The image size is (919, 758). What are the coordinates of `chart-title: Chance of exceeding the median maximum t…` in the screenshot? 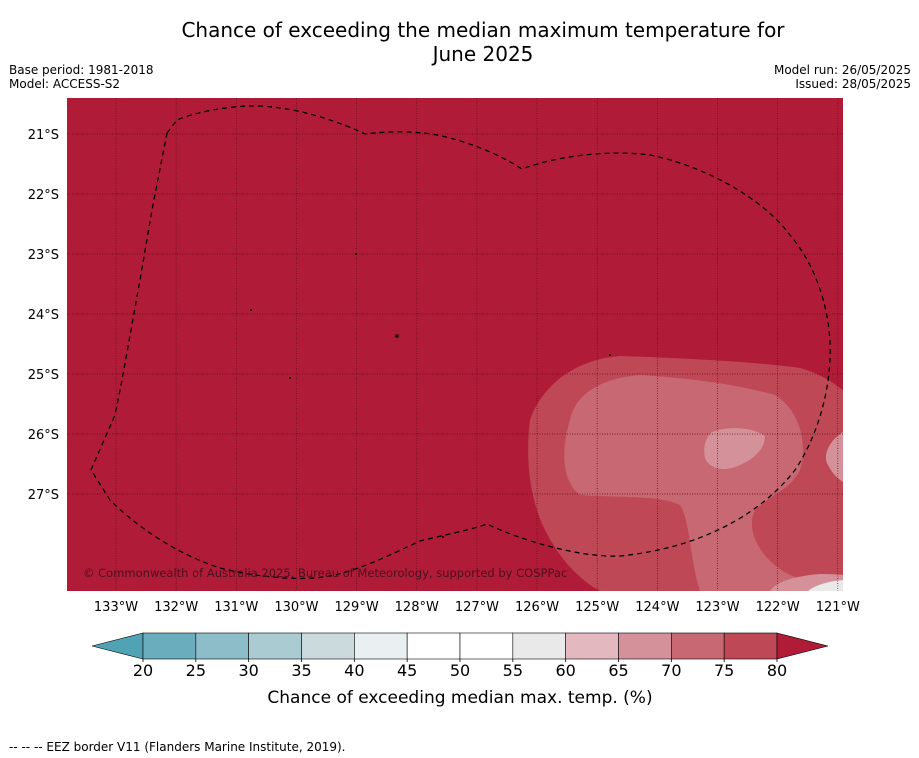 It's located at (459, 42).